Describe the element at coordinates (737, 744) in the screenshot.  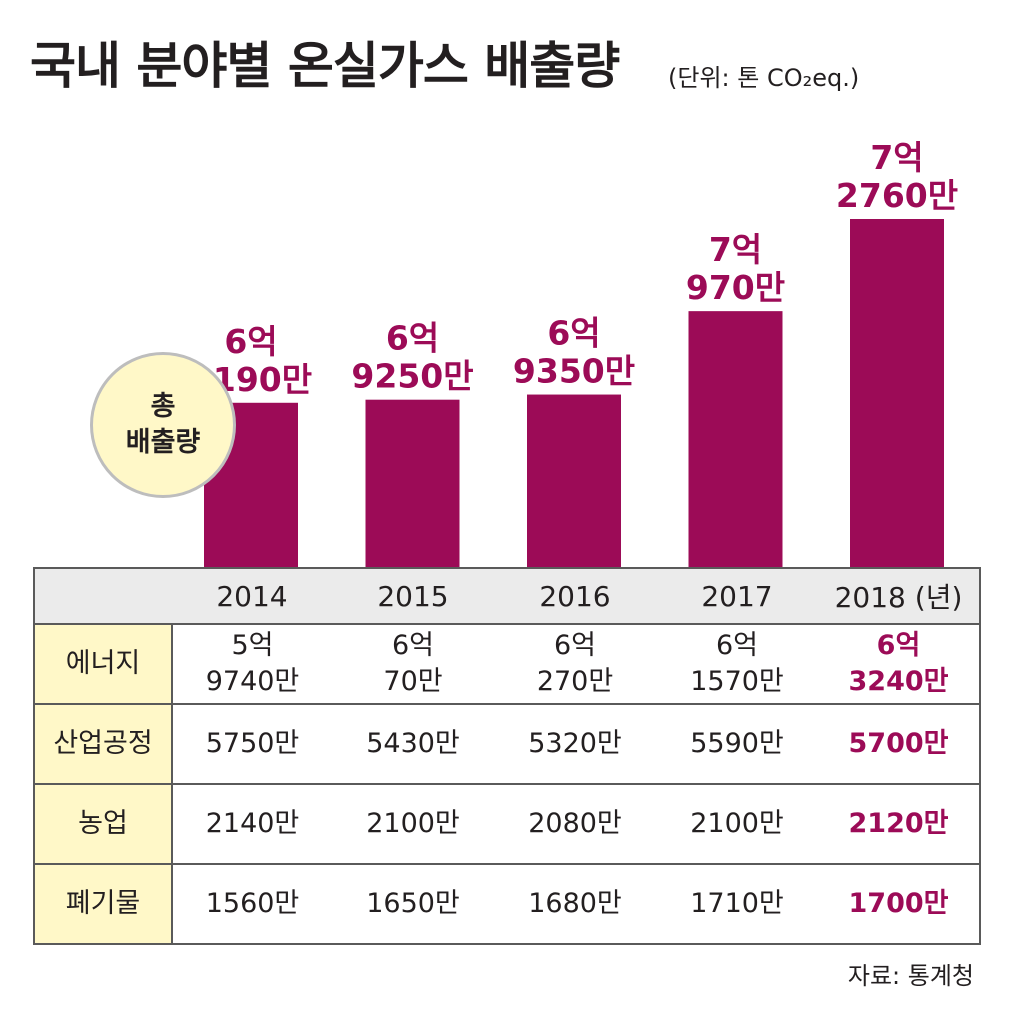
I see `table-cell: 5590만` at that location.